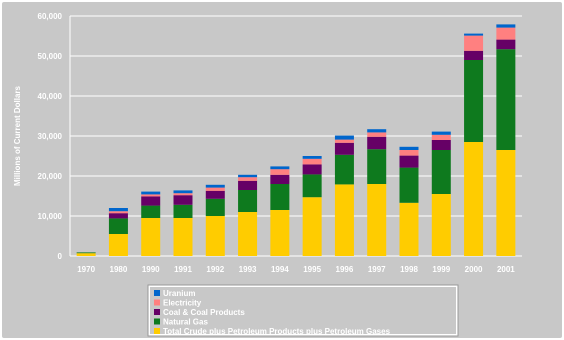 Image resolution: width=564 pixels, height=340 pixels. I want to click on y-tick-label: 10,000, so click(50, 216).